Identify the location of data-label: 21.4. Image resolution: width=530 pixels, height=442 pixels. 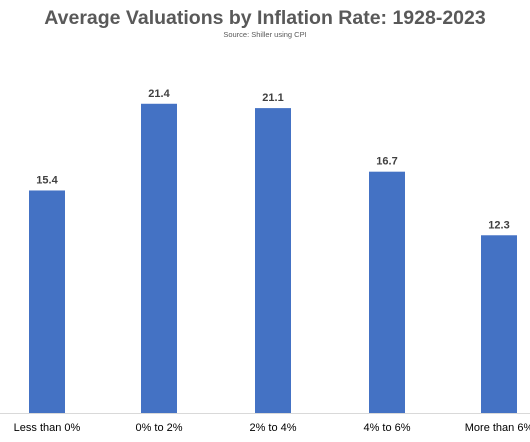
(159, 94).